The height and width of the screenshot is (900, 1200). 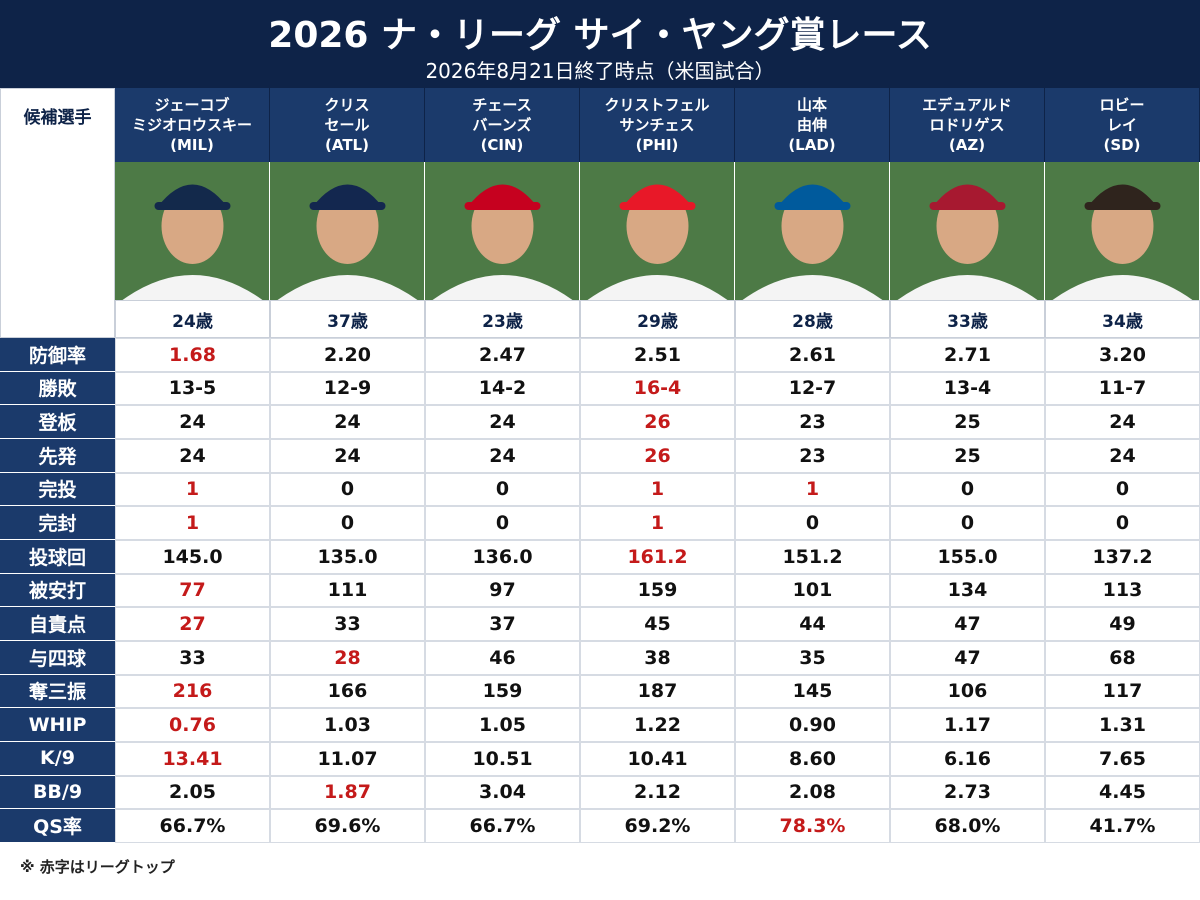 What do you see at coordinates (57, 355) in the screenshot?
I see `row-label: 防御率` at bounding box center [57, 355].